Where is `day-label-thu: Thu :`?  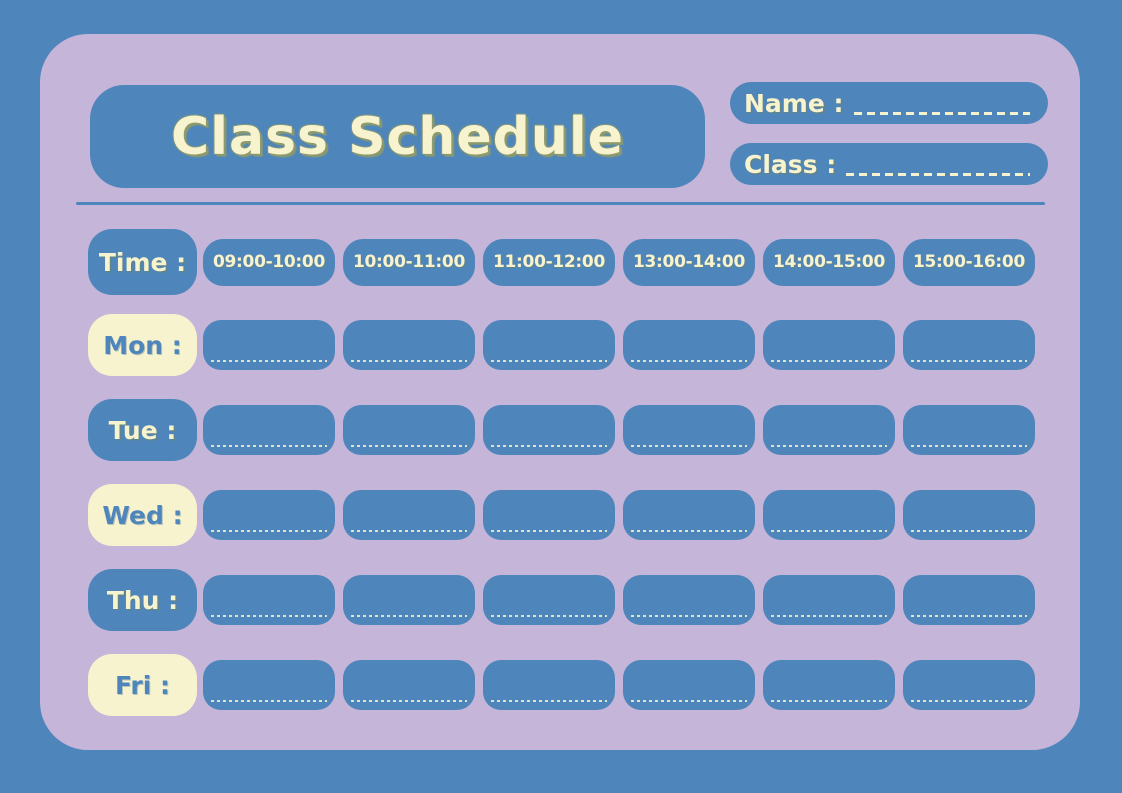
day-label-thu: Thu : is located at coordinates (142, 600).